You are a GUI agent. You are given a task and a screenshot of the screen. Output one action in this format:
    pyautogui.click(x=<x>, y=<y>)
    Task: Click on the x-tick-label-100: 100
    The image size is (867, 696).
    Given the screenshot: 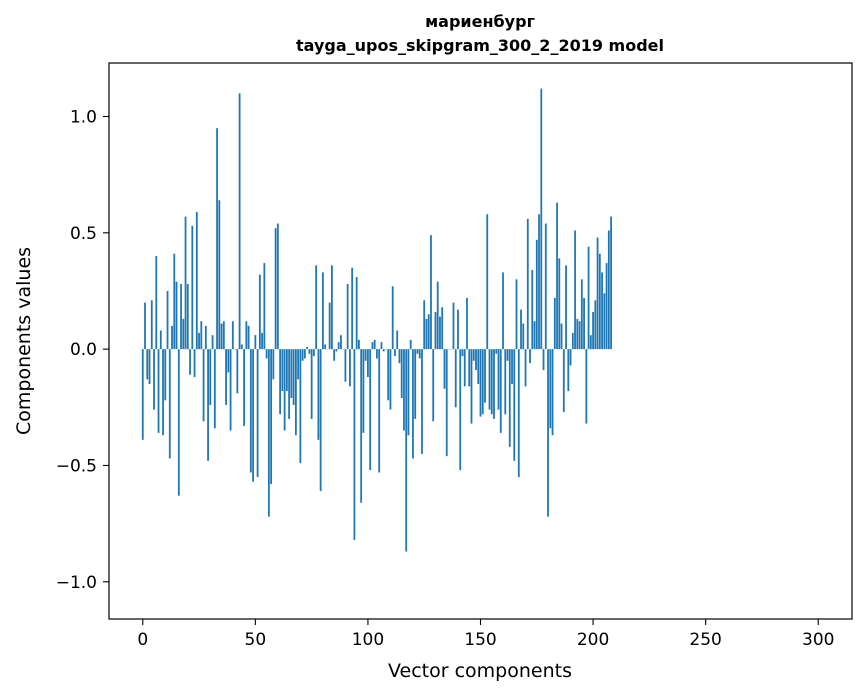 What is the action you would take?
    pyautogui.click(x=368, y=640)
    